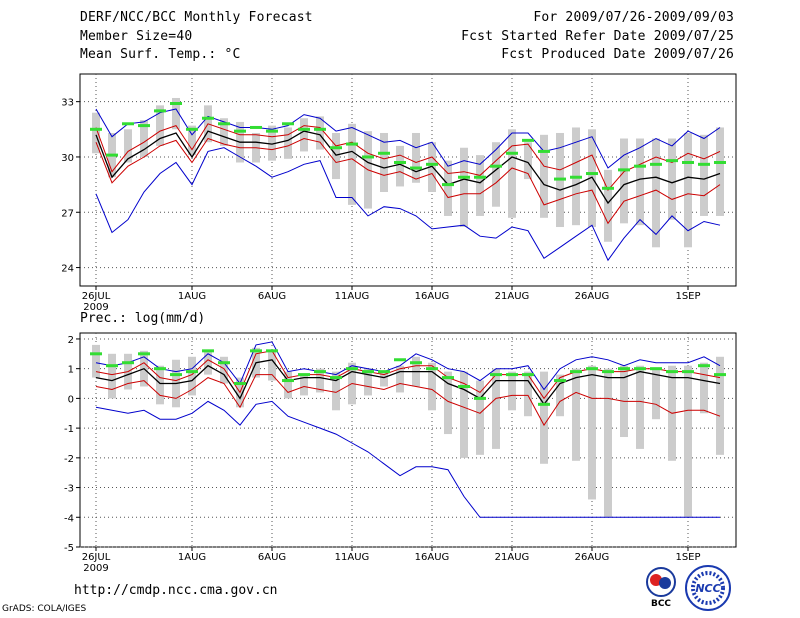  I want to click on series-line-ensemble-max, so click(408, 138).